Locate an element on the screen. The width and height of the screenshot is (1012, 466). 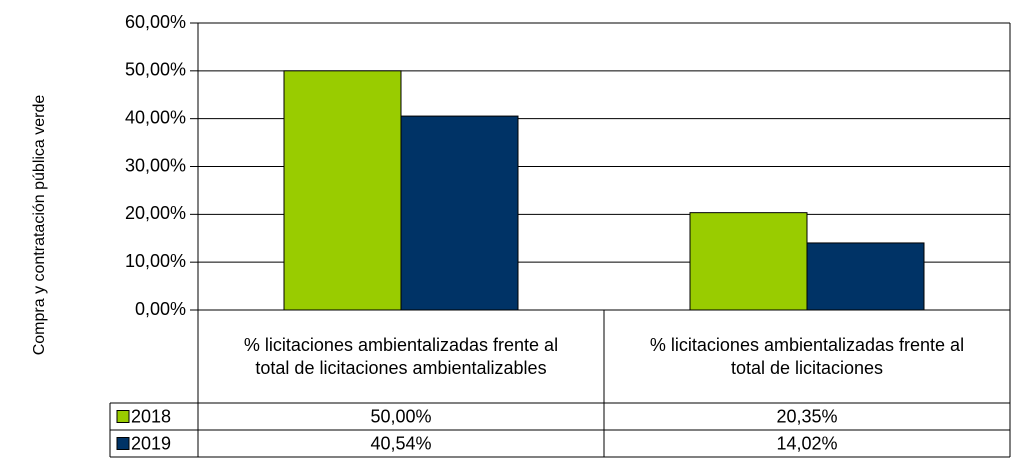
y-tick-label: 30,00% is located at coordinates (155, 165).